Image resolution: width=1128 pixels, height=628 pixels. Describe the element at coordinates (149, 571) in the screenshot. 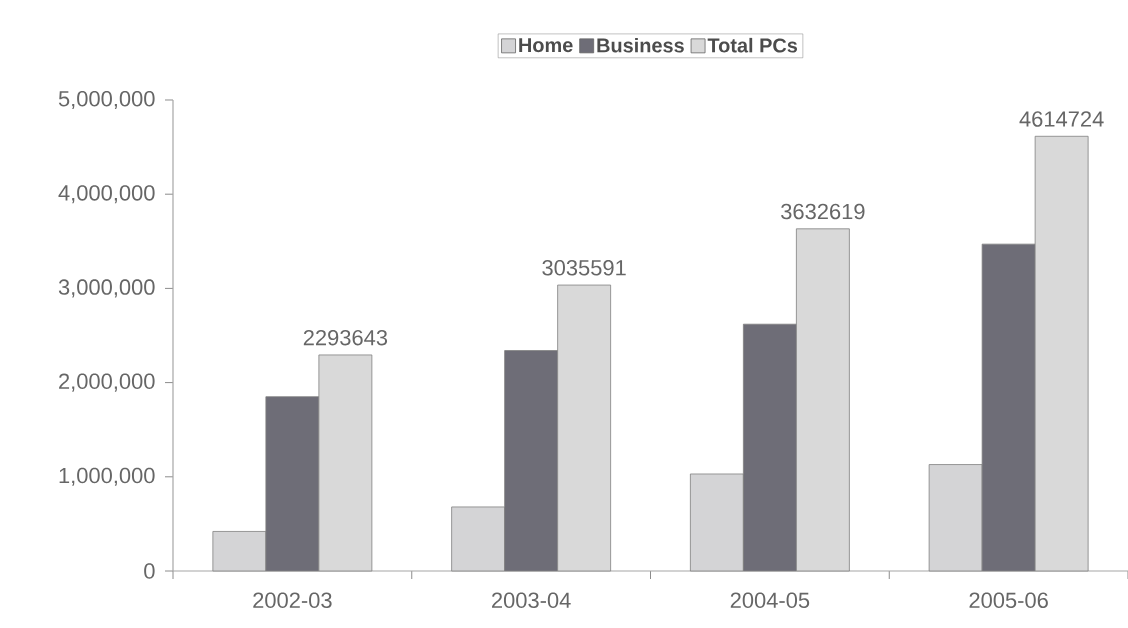

I see `y-tick-label: 0` at that location.